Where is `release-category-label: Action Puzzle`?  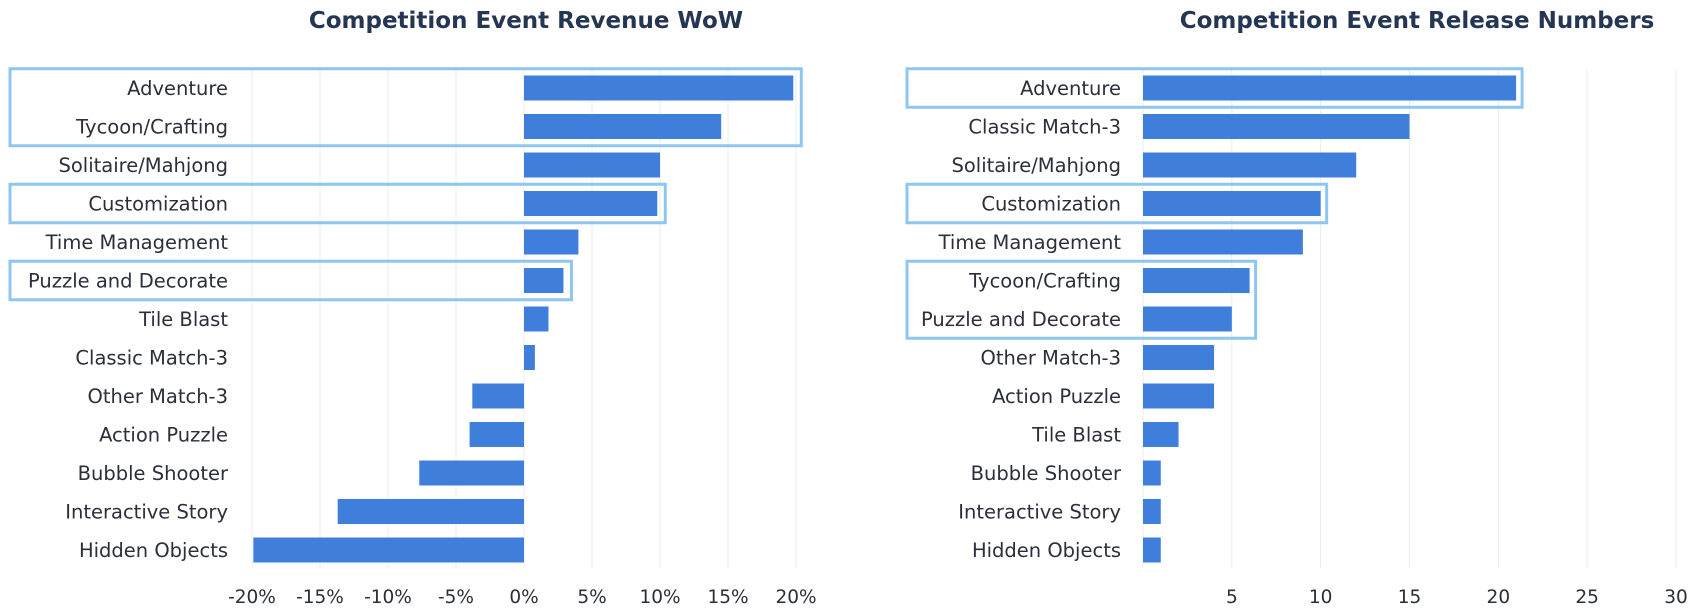
release-category-label: Action Puzzle is located at coordinates (1056, 396).